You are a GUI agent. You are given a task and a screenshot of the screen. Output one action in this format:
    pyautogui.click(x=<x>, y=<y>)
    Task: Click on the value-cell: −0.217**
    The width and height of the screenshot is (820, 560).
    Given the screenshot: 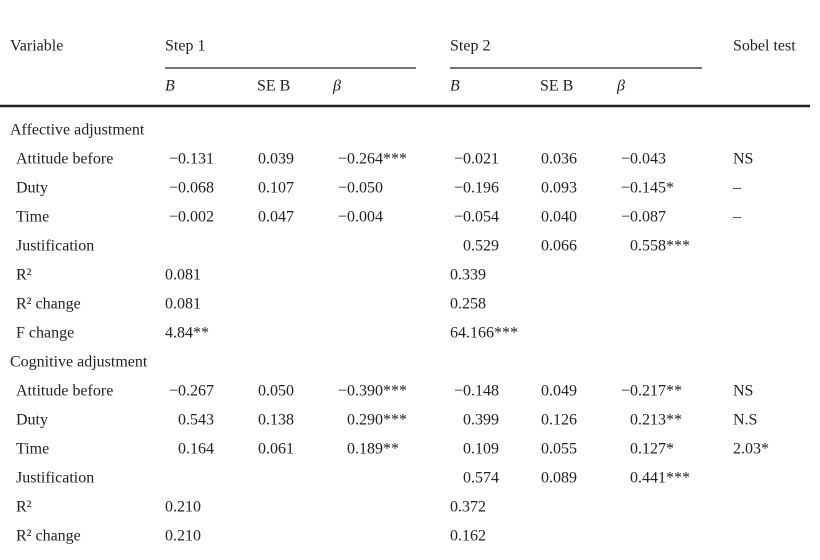 What is the action you would take?
    pyautogui.click(x=651, y=391)
    